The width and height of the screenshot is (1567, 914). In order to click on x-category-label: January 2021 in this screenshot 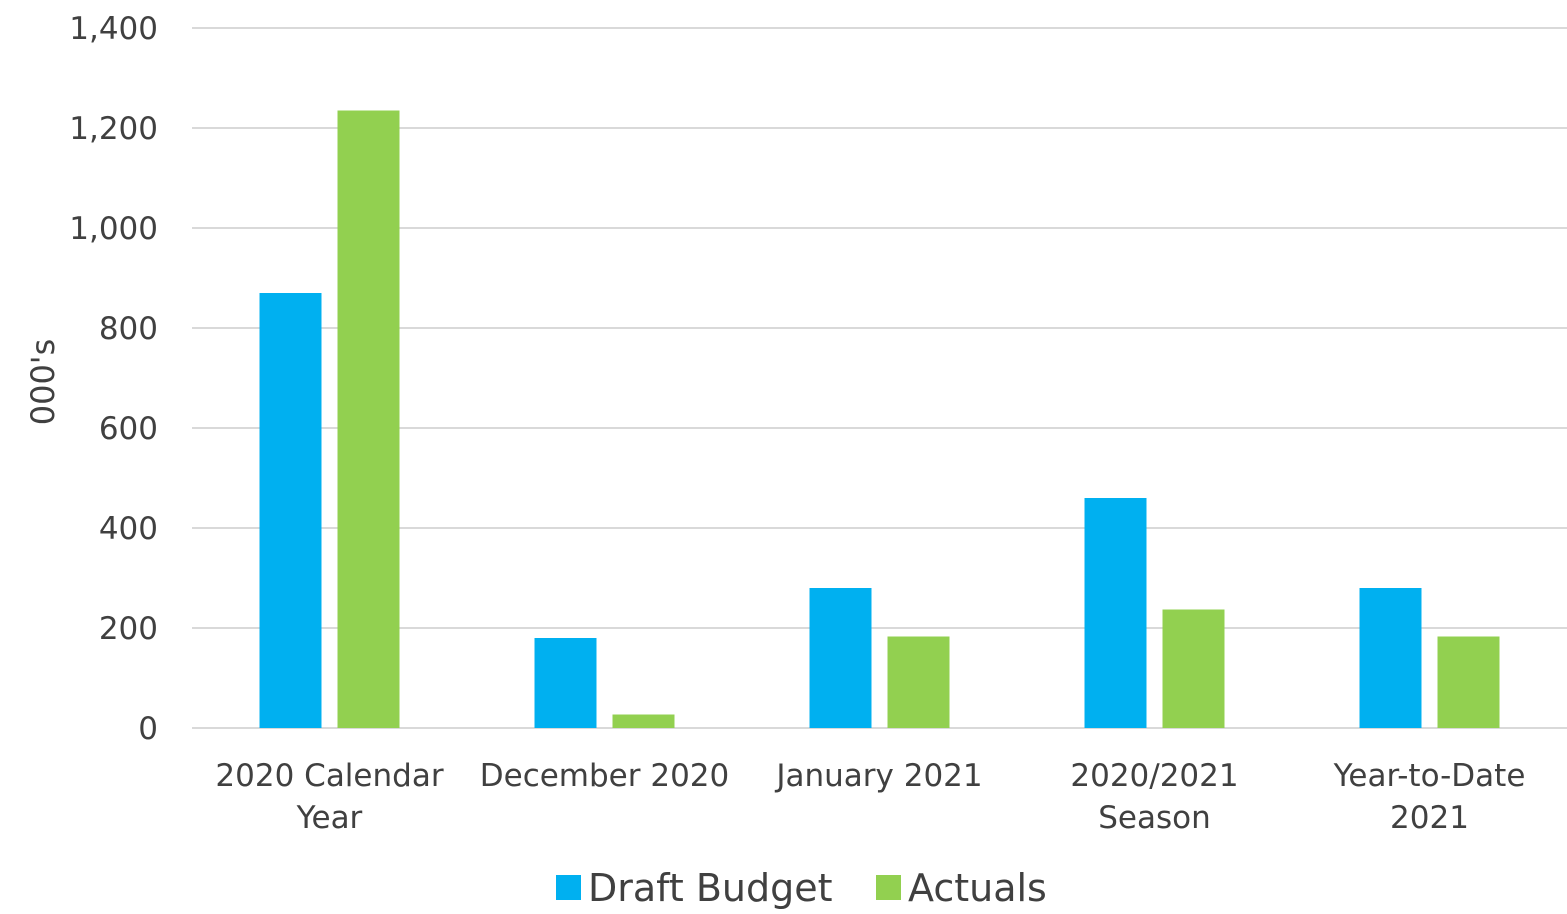, I will do `click(878, 776)`.